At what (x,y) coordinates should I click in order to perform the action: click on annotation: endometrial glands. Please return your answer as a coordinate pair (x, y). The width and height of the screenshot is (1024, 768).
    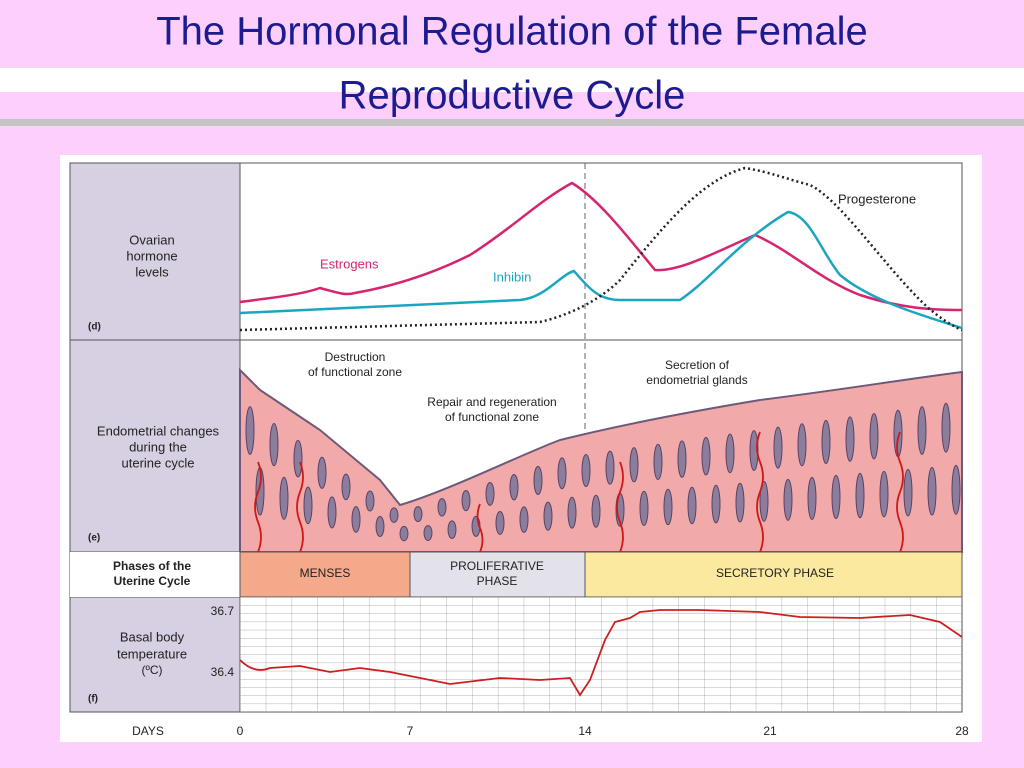
    Looking at the image, I should click on (696, 380).